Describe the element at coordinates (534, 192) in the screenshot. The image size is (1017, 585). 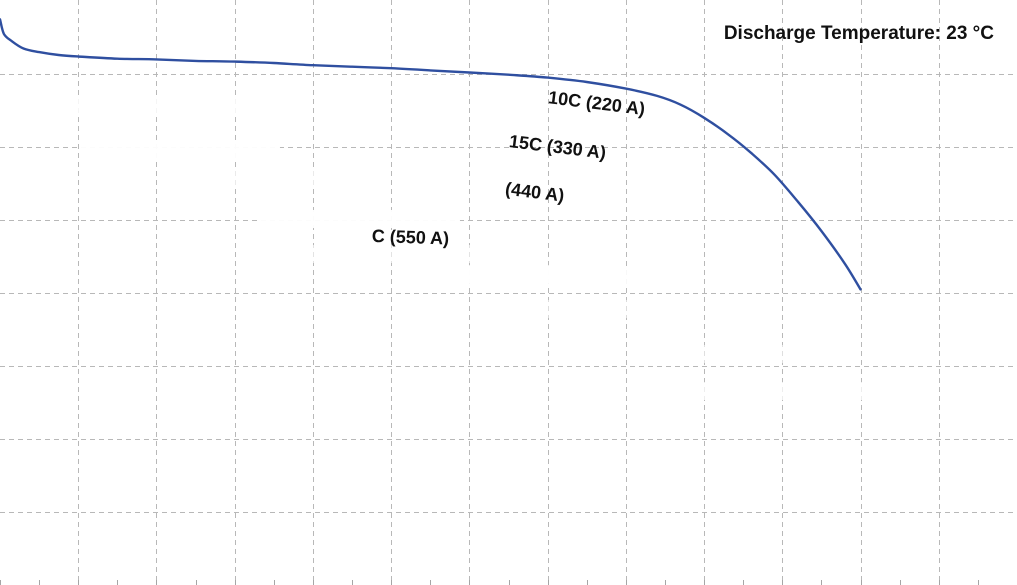
I see `curve-annotation-label: (440 A)` at that location.